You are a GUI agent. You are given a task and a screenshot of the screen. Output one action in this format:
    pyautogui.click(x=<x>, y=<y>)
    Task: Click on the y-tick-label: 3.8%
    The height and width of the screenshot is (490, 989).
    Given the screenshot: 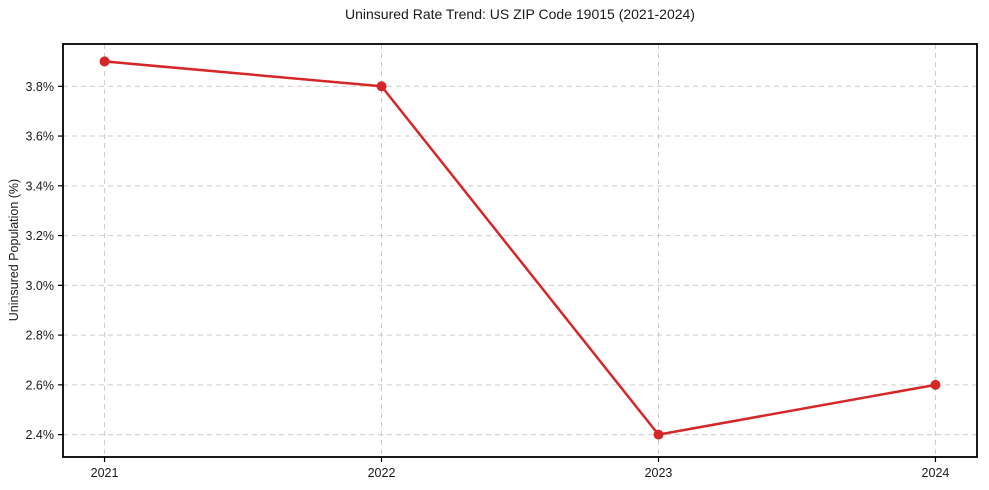 What is the action you would take?
    pyautogui.click(x=40, y=87)
    